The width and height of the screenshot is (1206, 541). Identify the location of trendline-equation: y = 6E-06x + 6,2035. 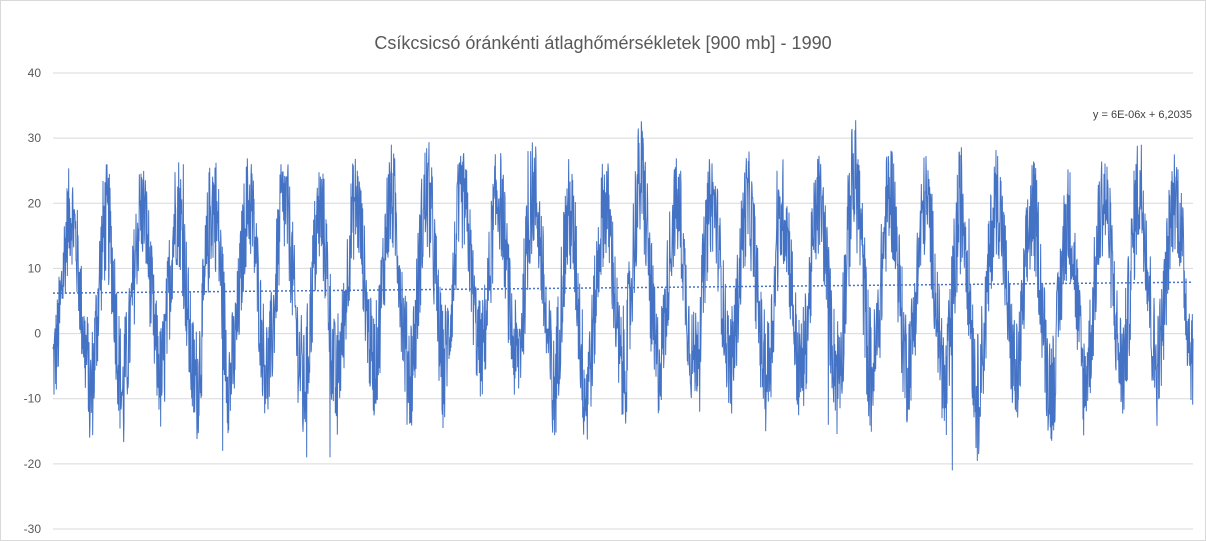
(1142, 115).